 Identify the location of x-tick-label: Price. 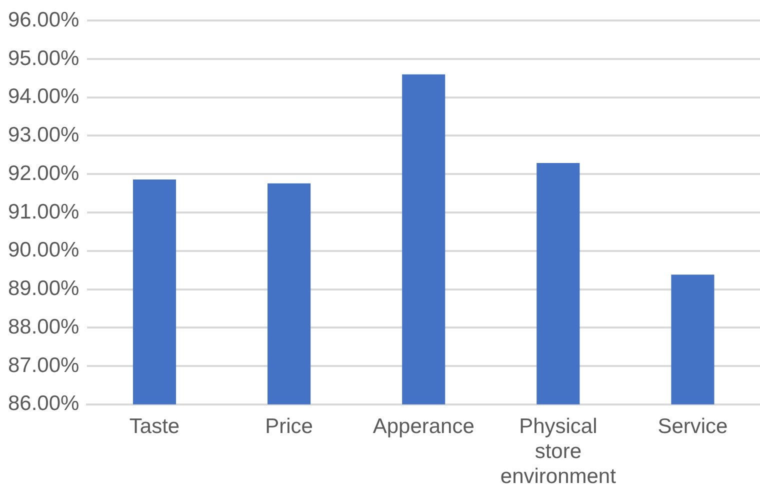
(289, 426).